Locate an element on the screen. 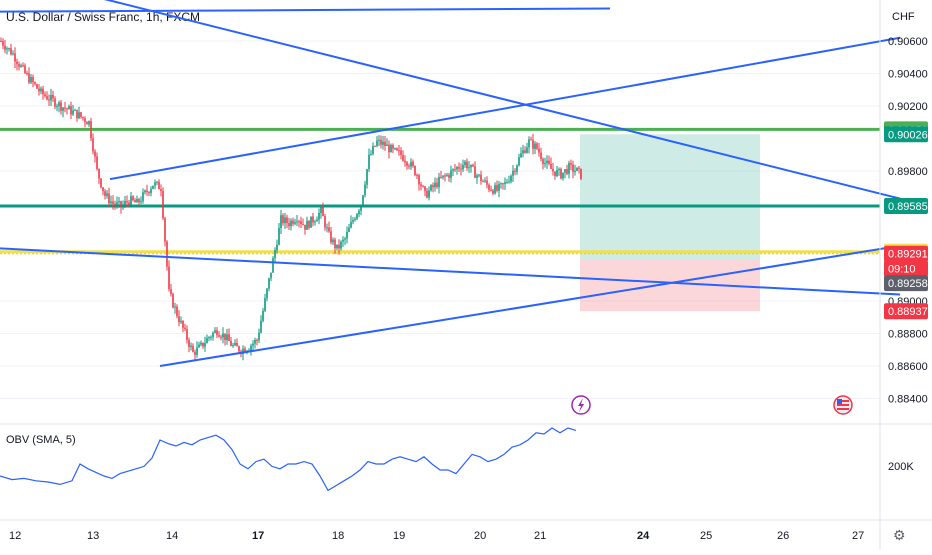 This screenshot has width=932, height=555. time-tick-label: 24 is located at coordinates (643, 536).